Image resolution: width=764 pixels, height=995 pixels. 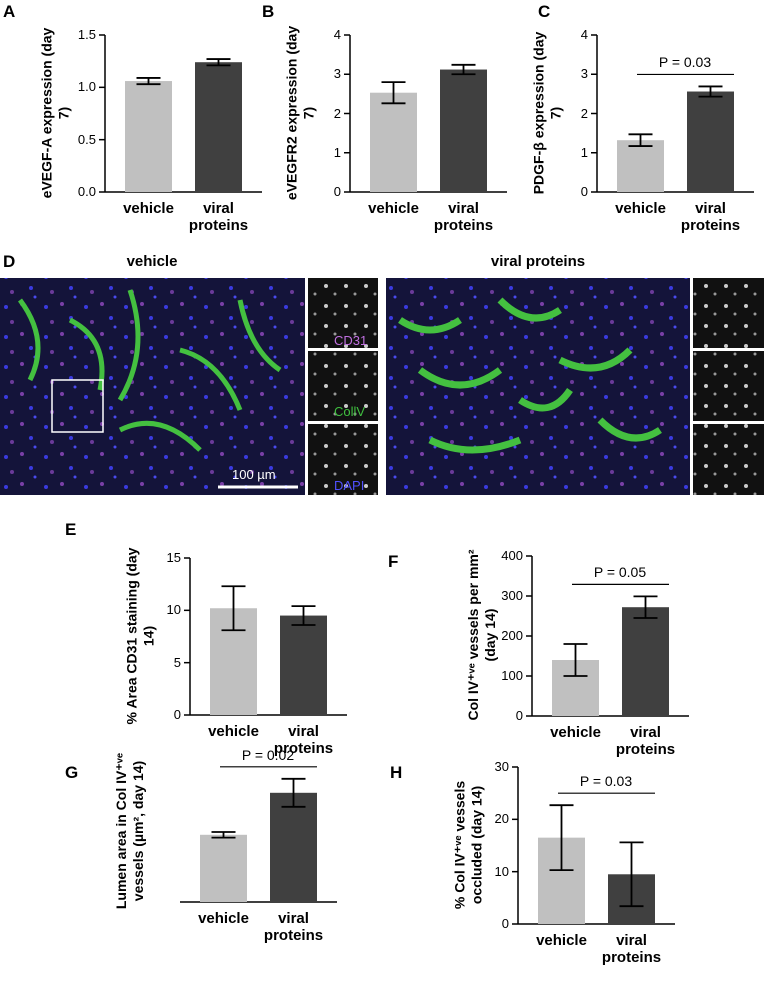 I want to click on panel-letter: G, so click(x=72, y=772).